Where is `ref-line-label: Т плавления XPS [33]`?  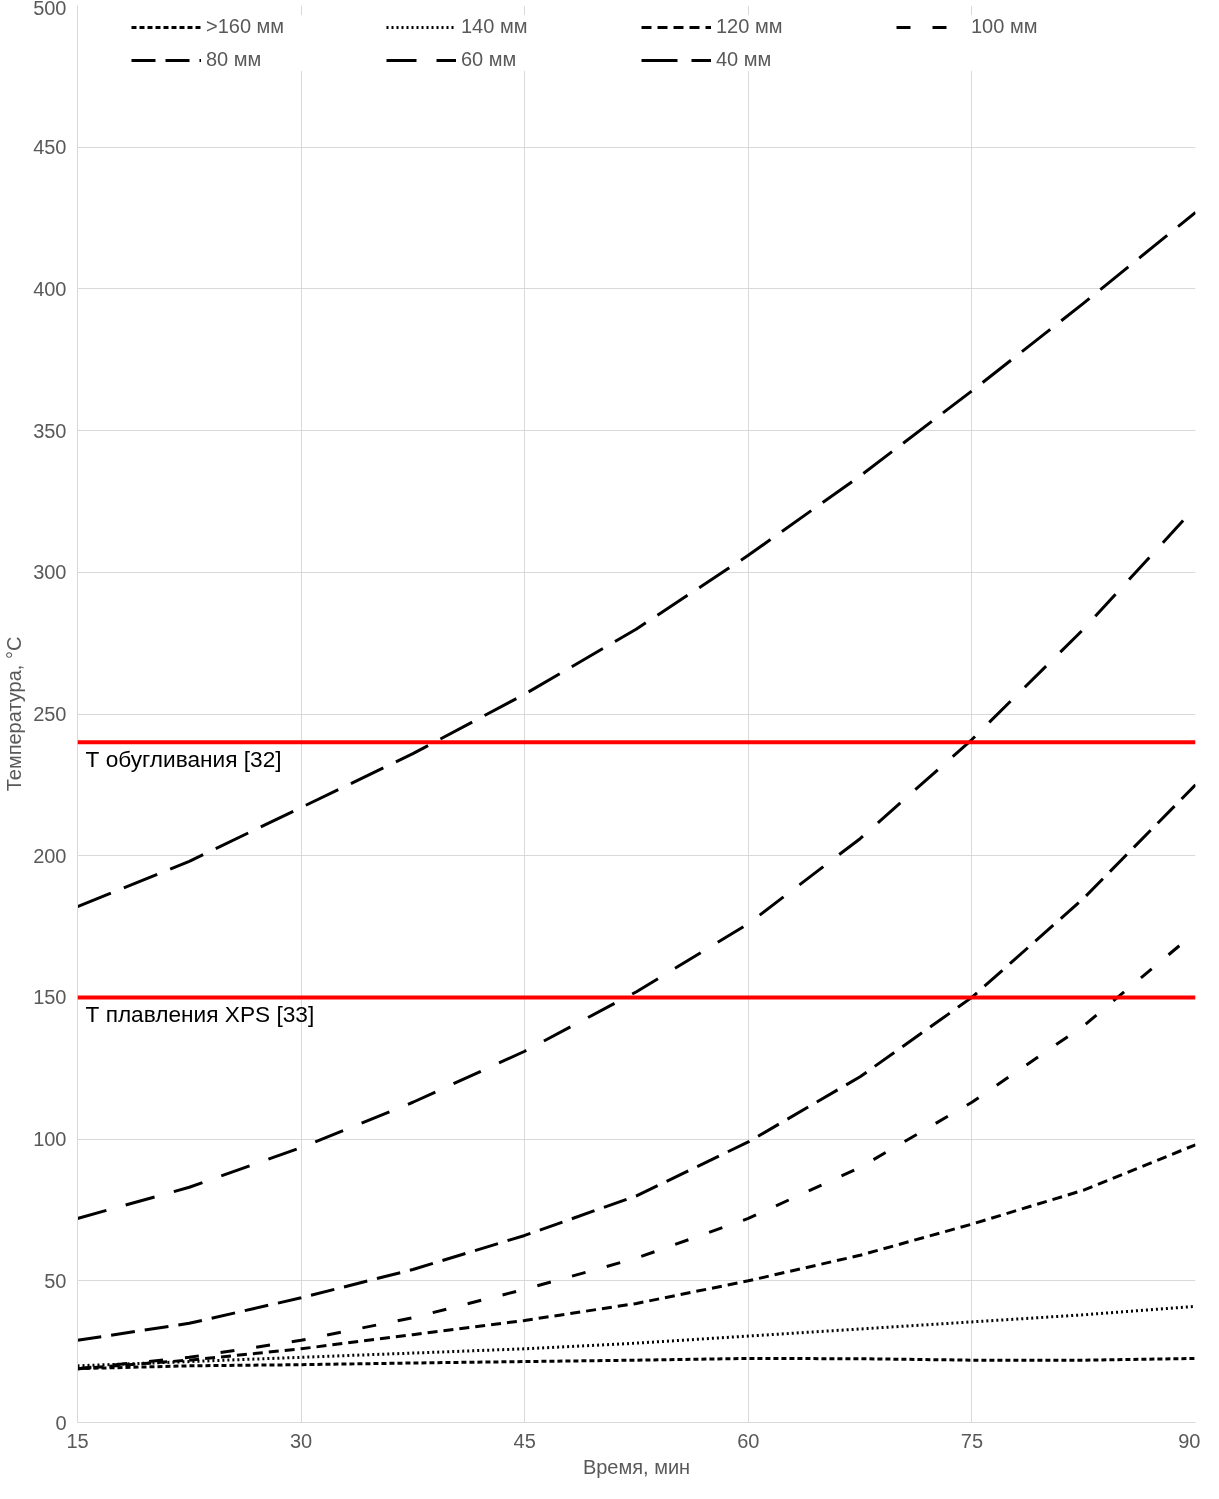 ref-line-label: Т плавления XPS [33] is located at coordinates (200, 1014).